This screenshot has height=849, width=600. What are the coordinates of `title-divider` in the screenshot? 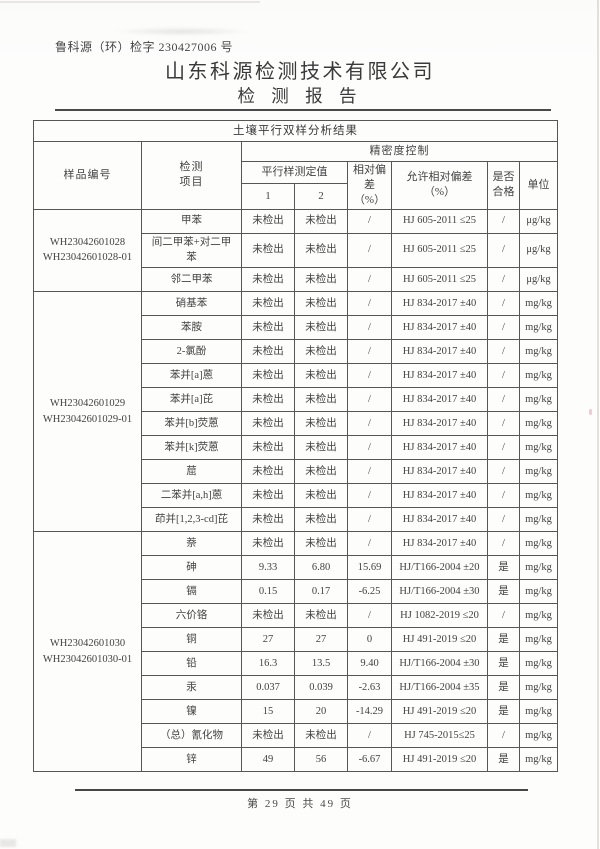 It's located at (303, 110).